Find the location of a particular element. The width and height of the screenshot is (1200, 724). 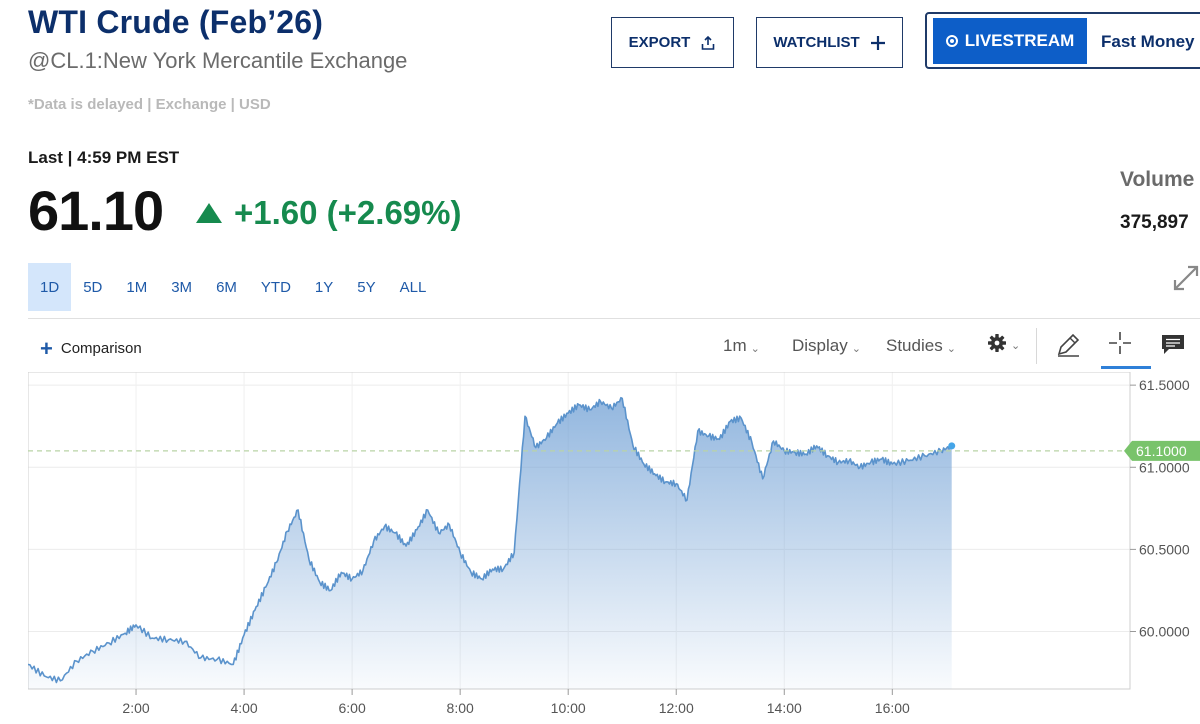

pencil-icon is located at coordinates (1068, 345).